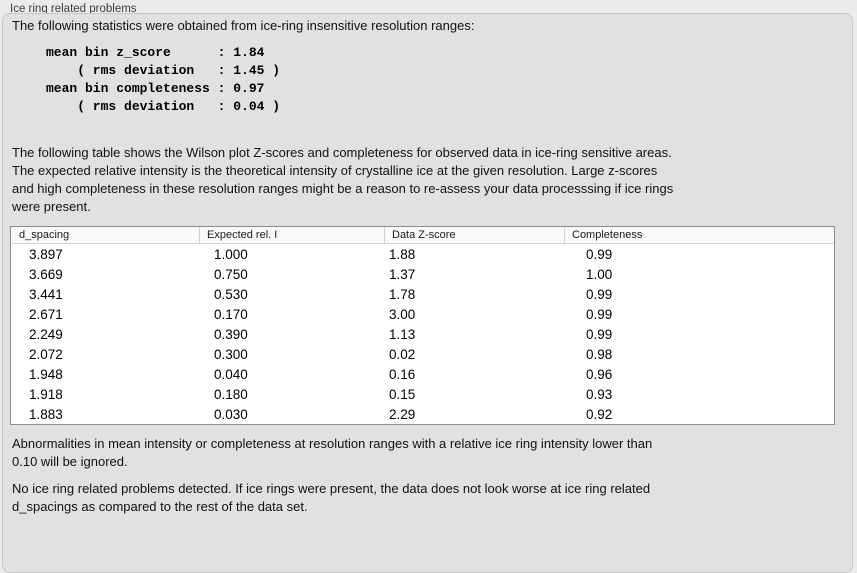 This screenshot has height=573, width=857. Describe the element at coordinates (422, 294) in the screenshot. I see `table-row: 3.441 0.530 1.78 0.99` at that location.